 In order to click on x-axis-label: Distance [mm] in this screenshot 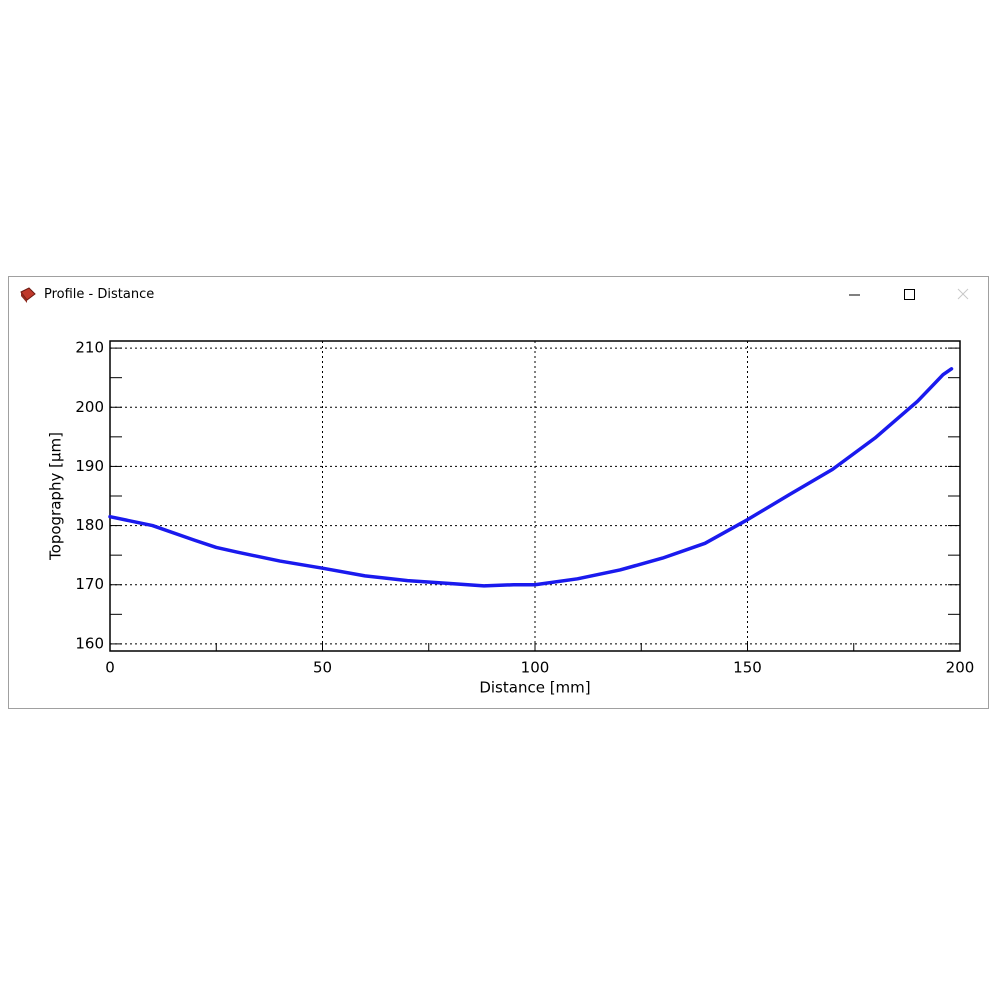, I will do `click(534, 688)`.